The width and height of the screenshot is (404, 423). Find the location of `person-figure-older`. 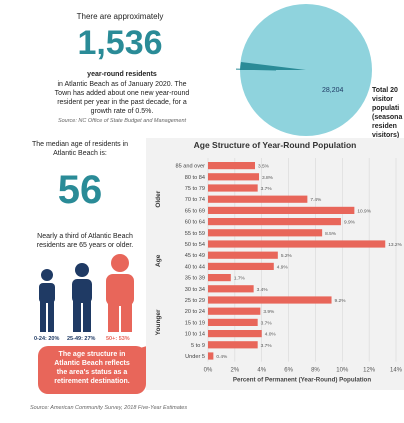

person-figure-older is located at coordinates (120, 293).